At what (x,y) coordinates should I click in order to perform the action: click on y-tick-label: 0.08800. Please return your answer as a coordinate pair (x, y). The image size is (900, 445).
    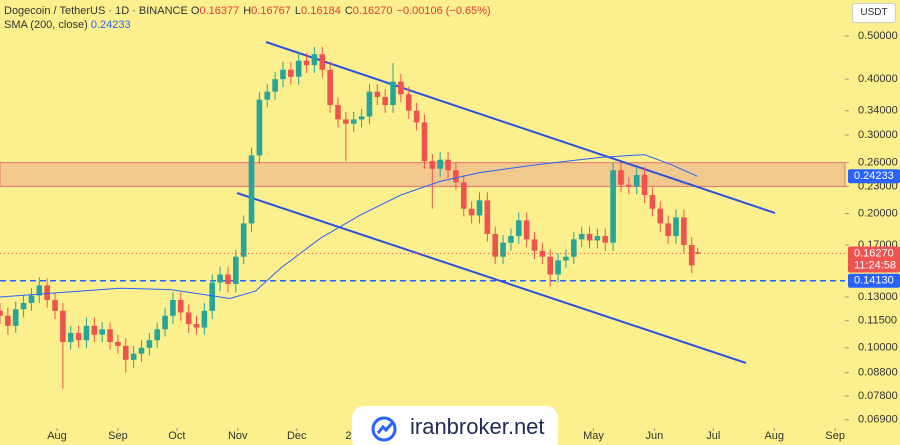
    Looking at the image, I should click on (878, 372).